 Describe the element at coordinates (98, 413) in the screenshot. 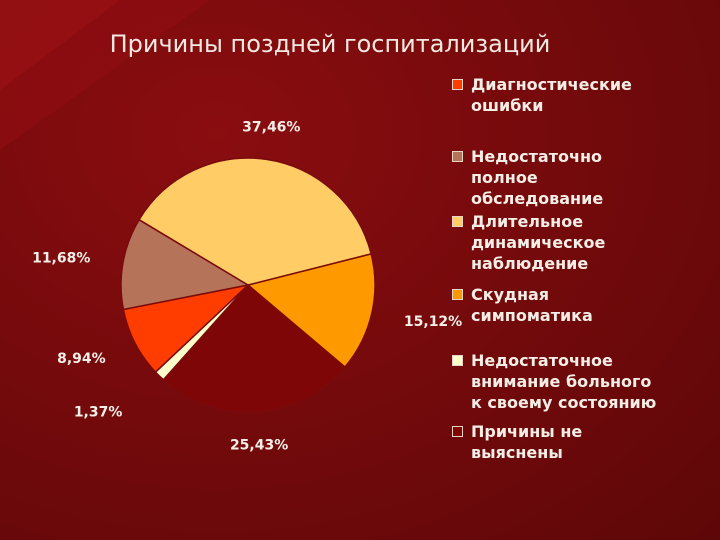

I see `data-label: 1,37%` at that location.